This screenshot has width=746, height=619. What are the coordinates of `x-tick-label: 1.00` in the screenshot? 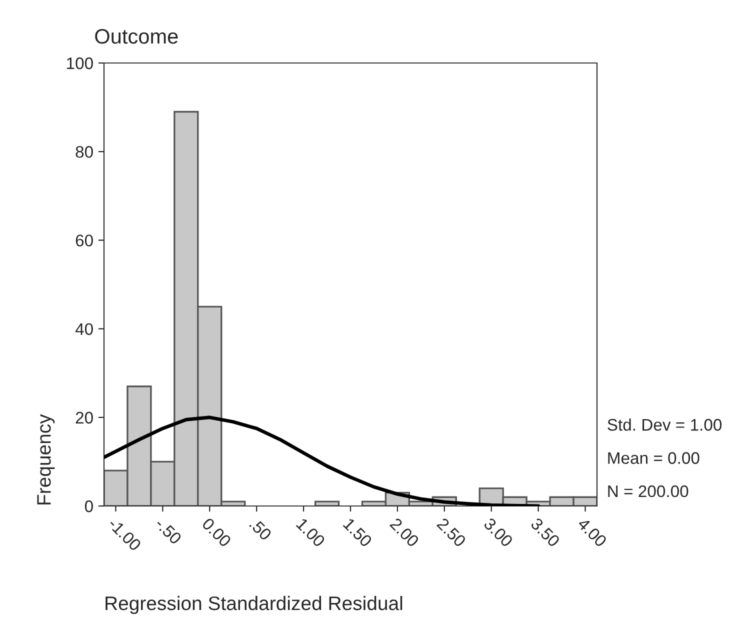 It's located at (311, 533).